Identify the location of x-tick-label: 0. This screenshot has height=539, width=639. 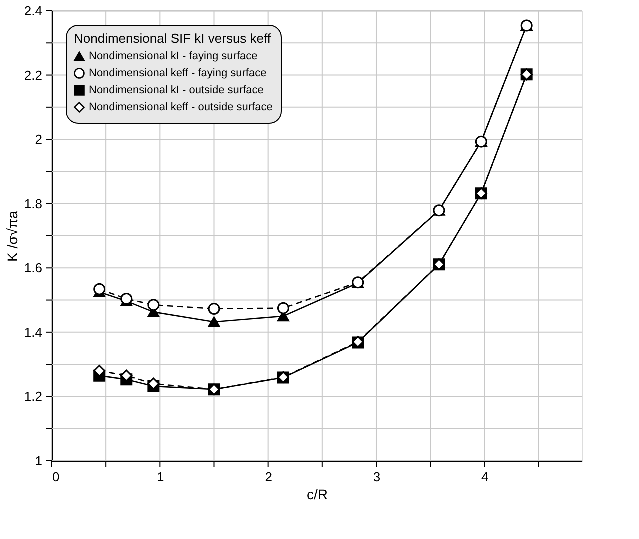
(56, 477).